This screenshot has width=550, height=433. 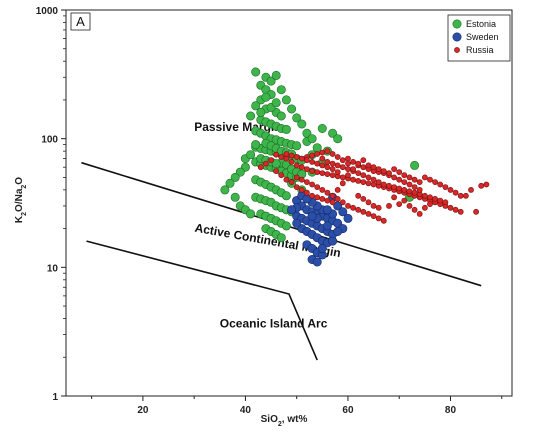 What do you see at coordinates (21, 200) in the screenshot?
I see `y-axis-title: K2O/Na2O` at bounding box center [21, 200].